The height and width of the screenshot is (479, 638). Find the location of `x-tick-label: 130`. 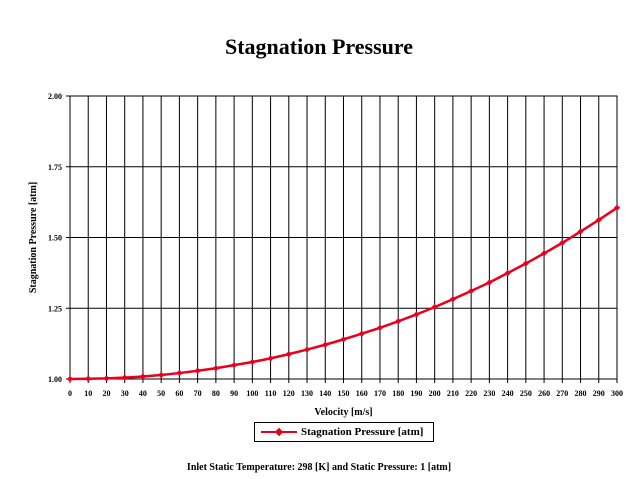

x-tick-label: 130 is located at coordinates (307, 393).